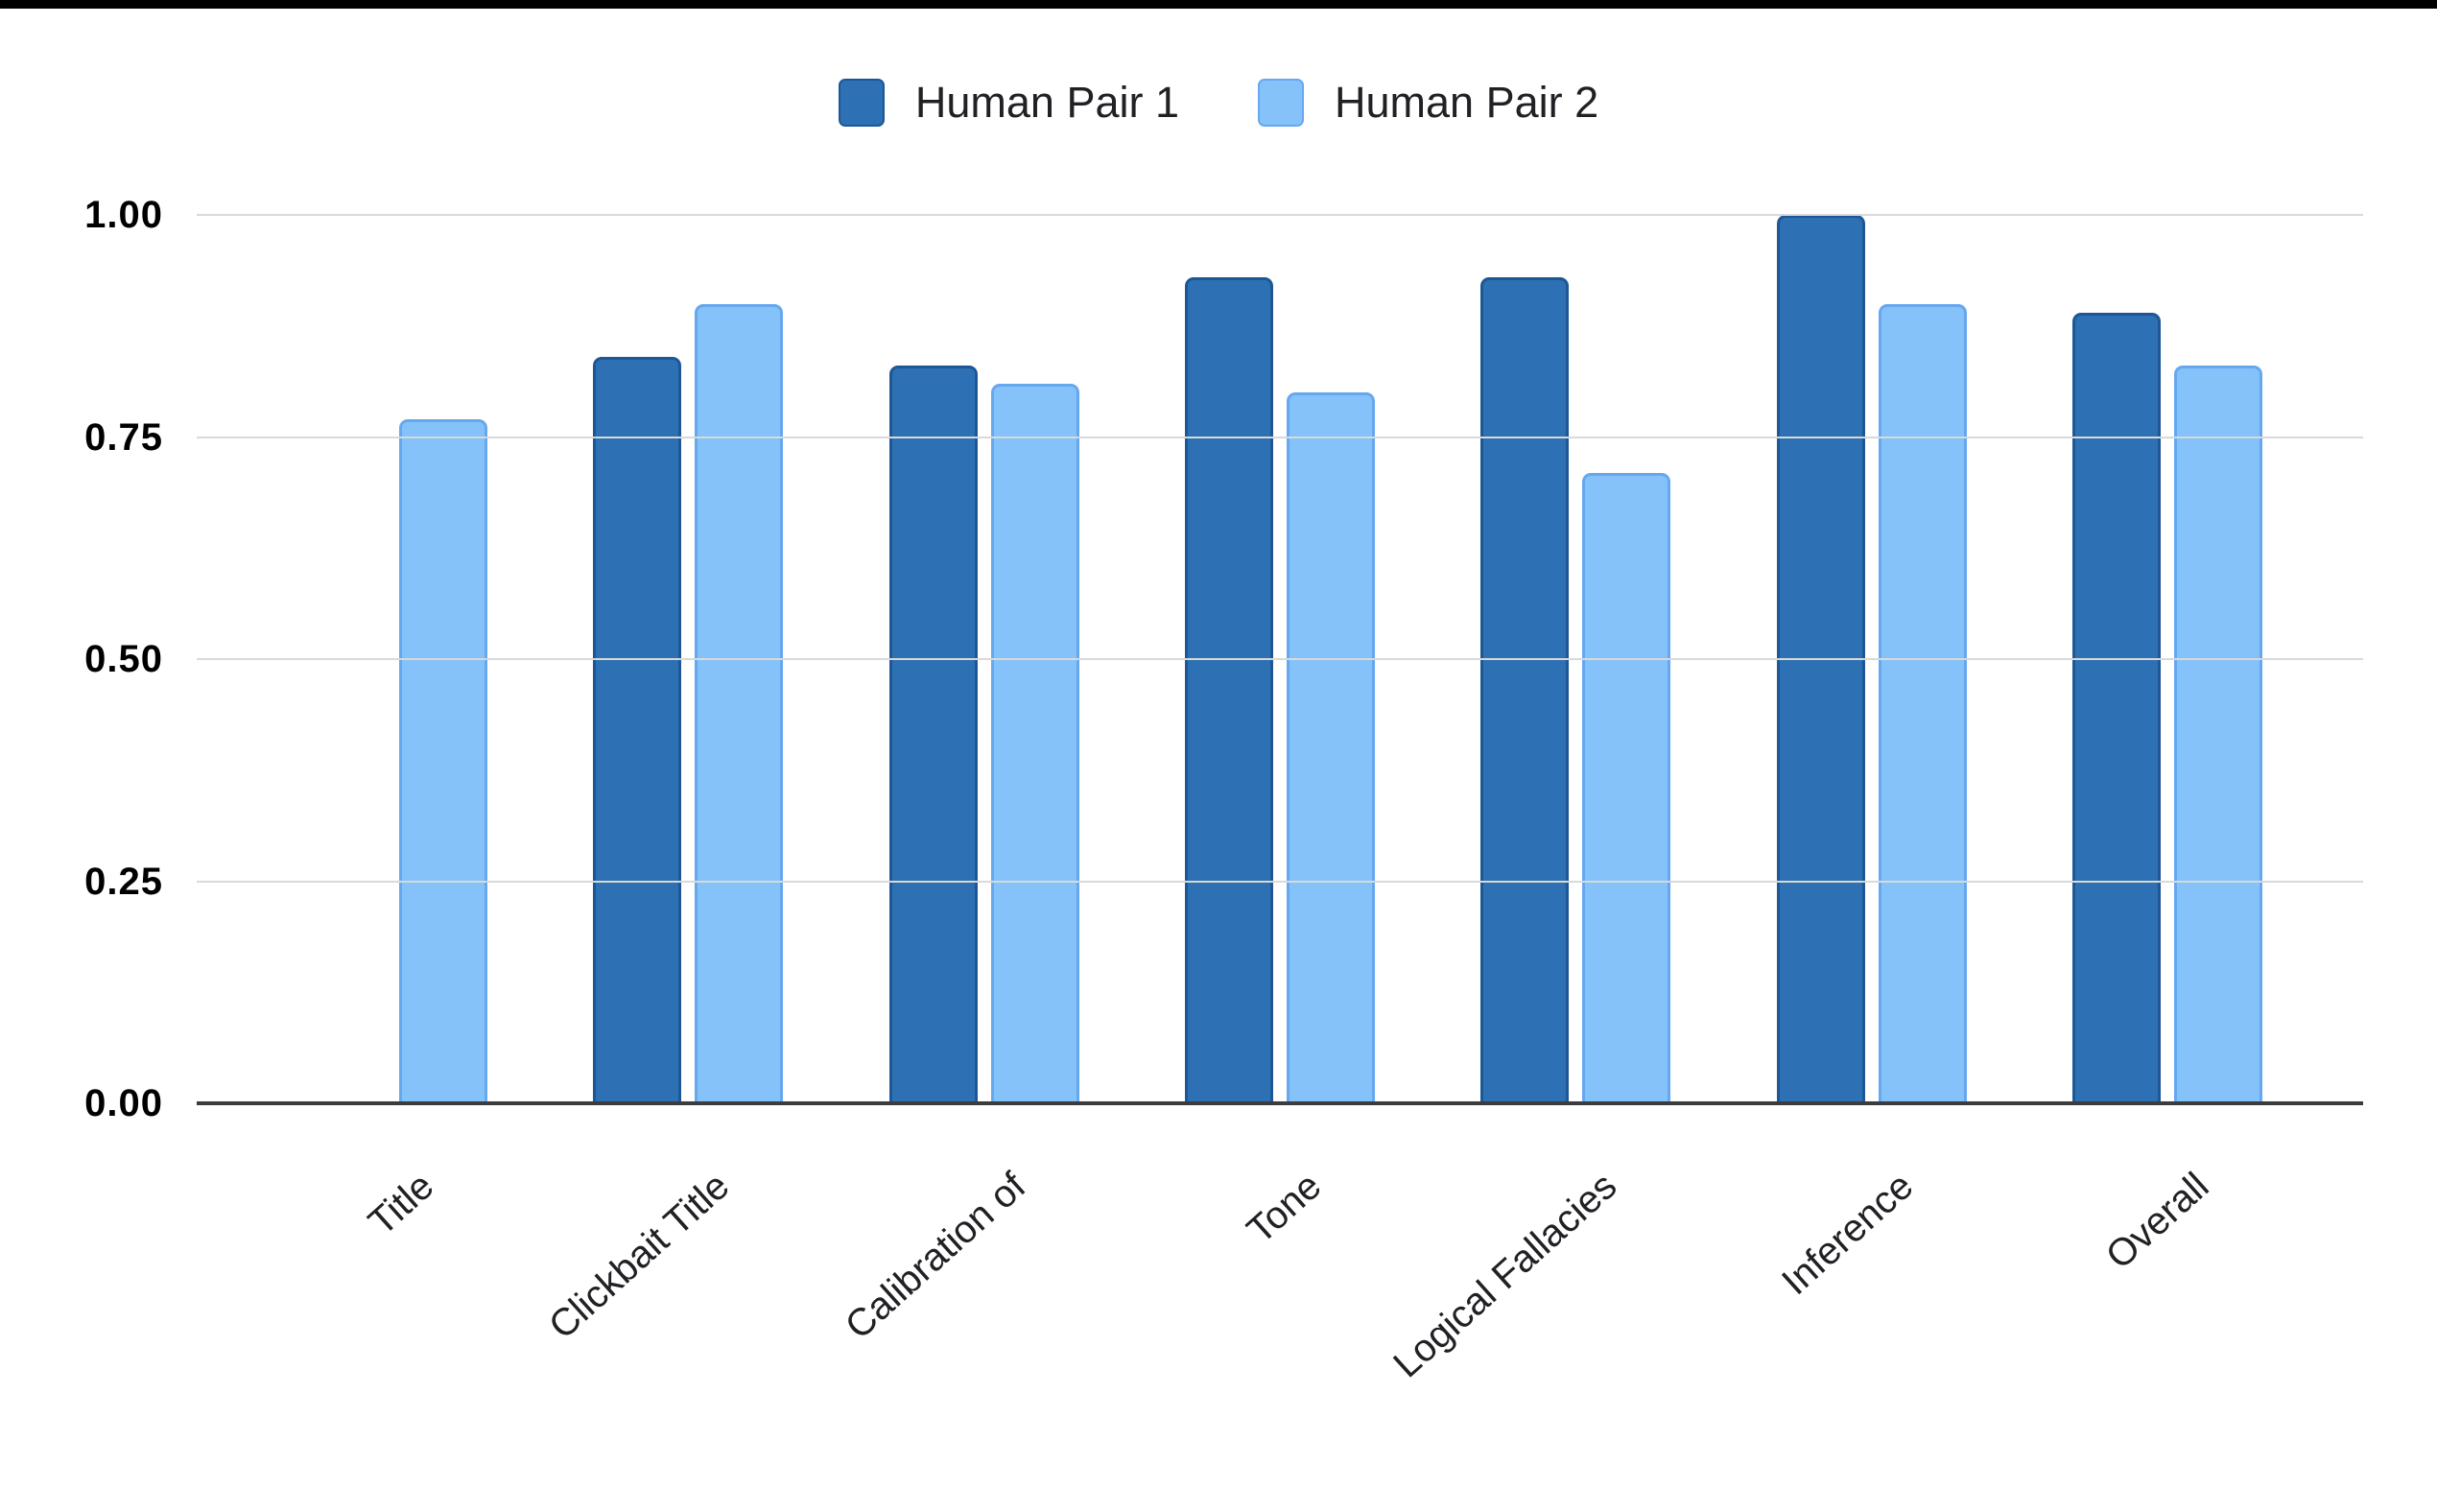  What do you see at coordinates (739, 703) in the screenshot?
I see `bar-human-pair-2-clickbait-title` at bounding box center [739, 703].